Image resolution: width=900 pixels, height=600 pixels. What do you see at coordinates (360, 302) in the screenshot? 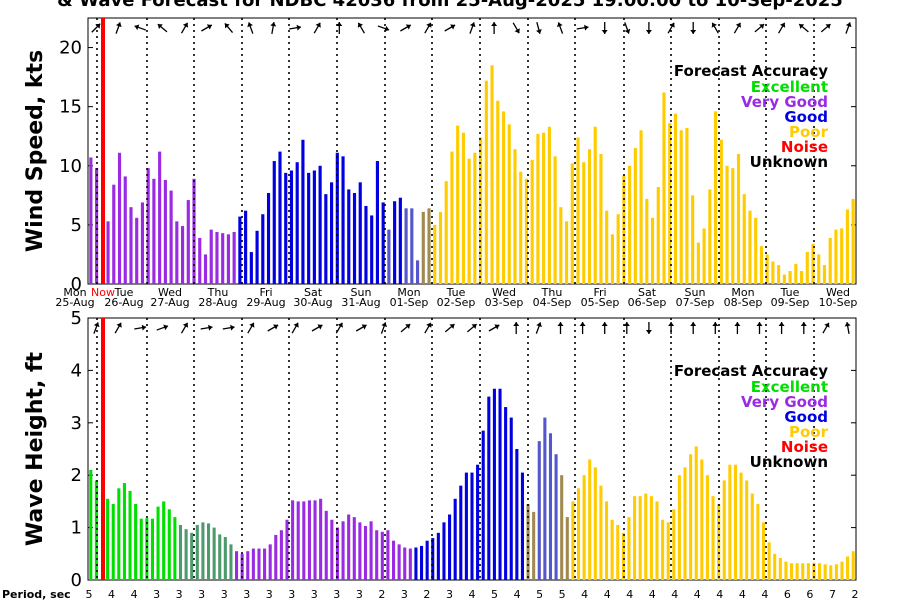
I see `day-date-label: 31-Aug` at bounding box center [360, 302].